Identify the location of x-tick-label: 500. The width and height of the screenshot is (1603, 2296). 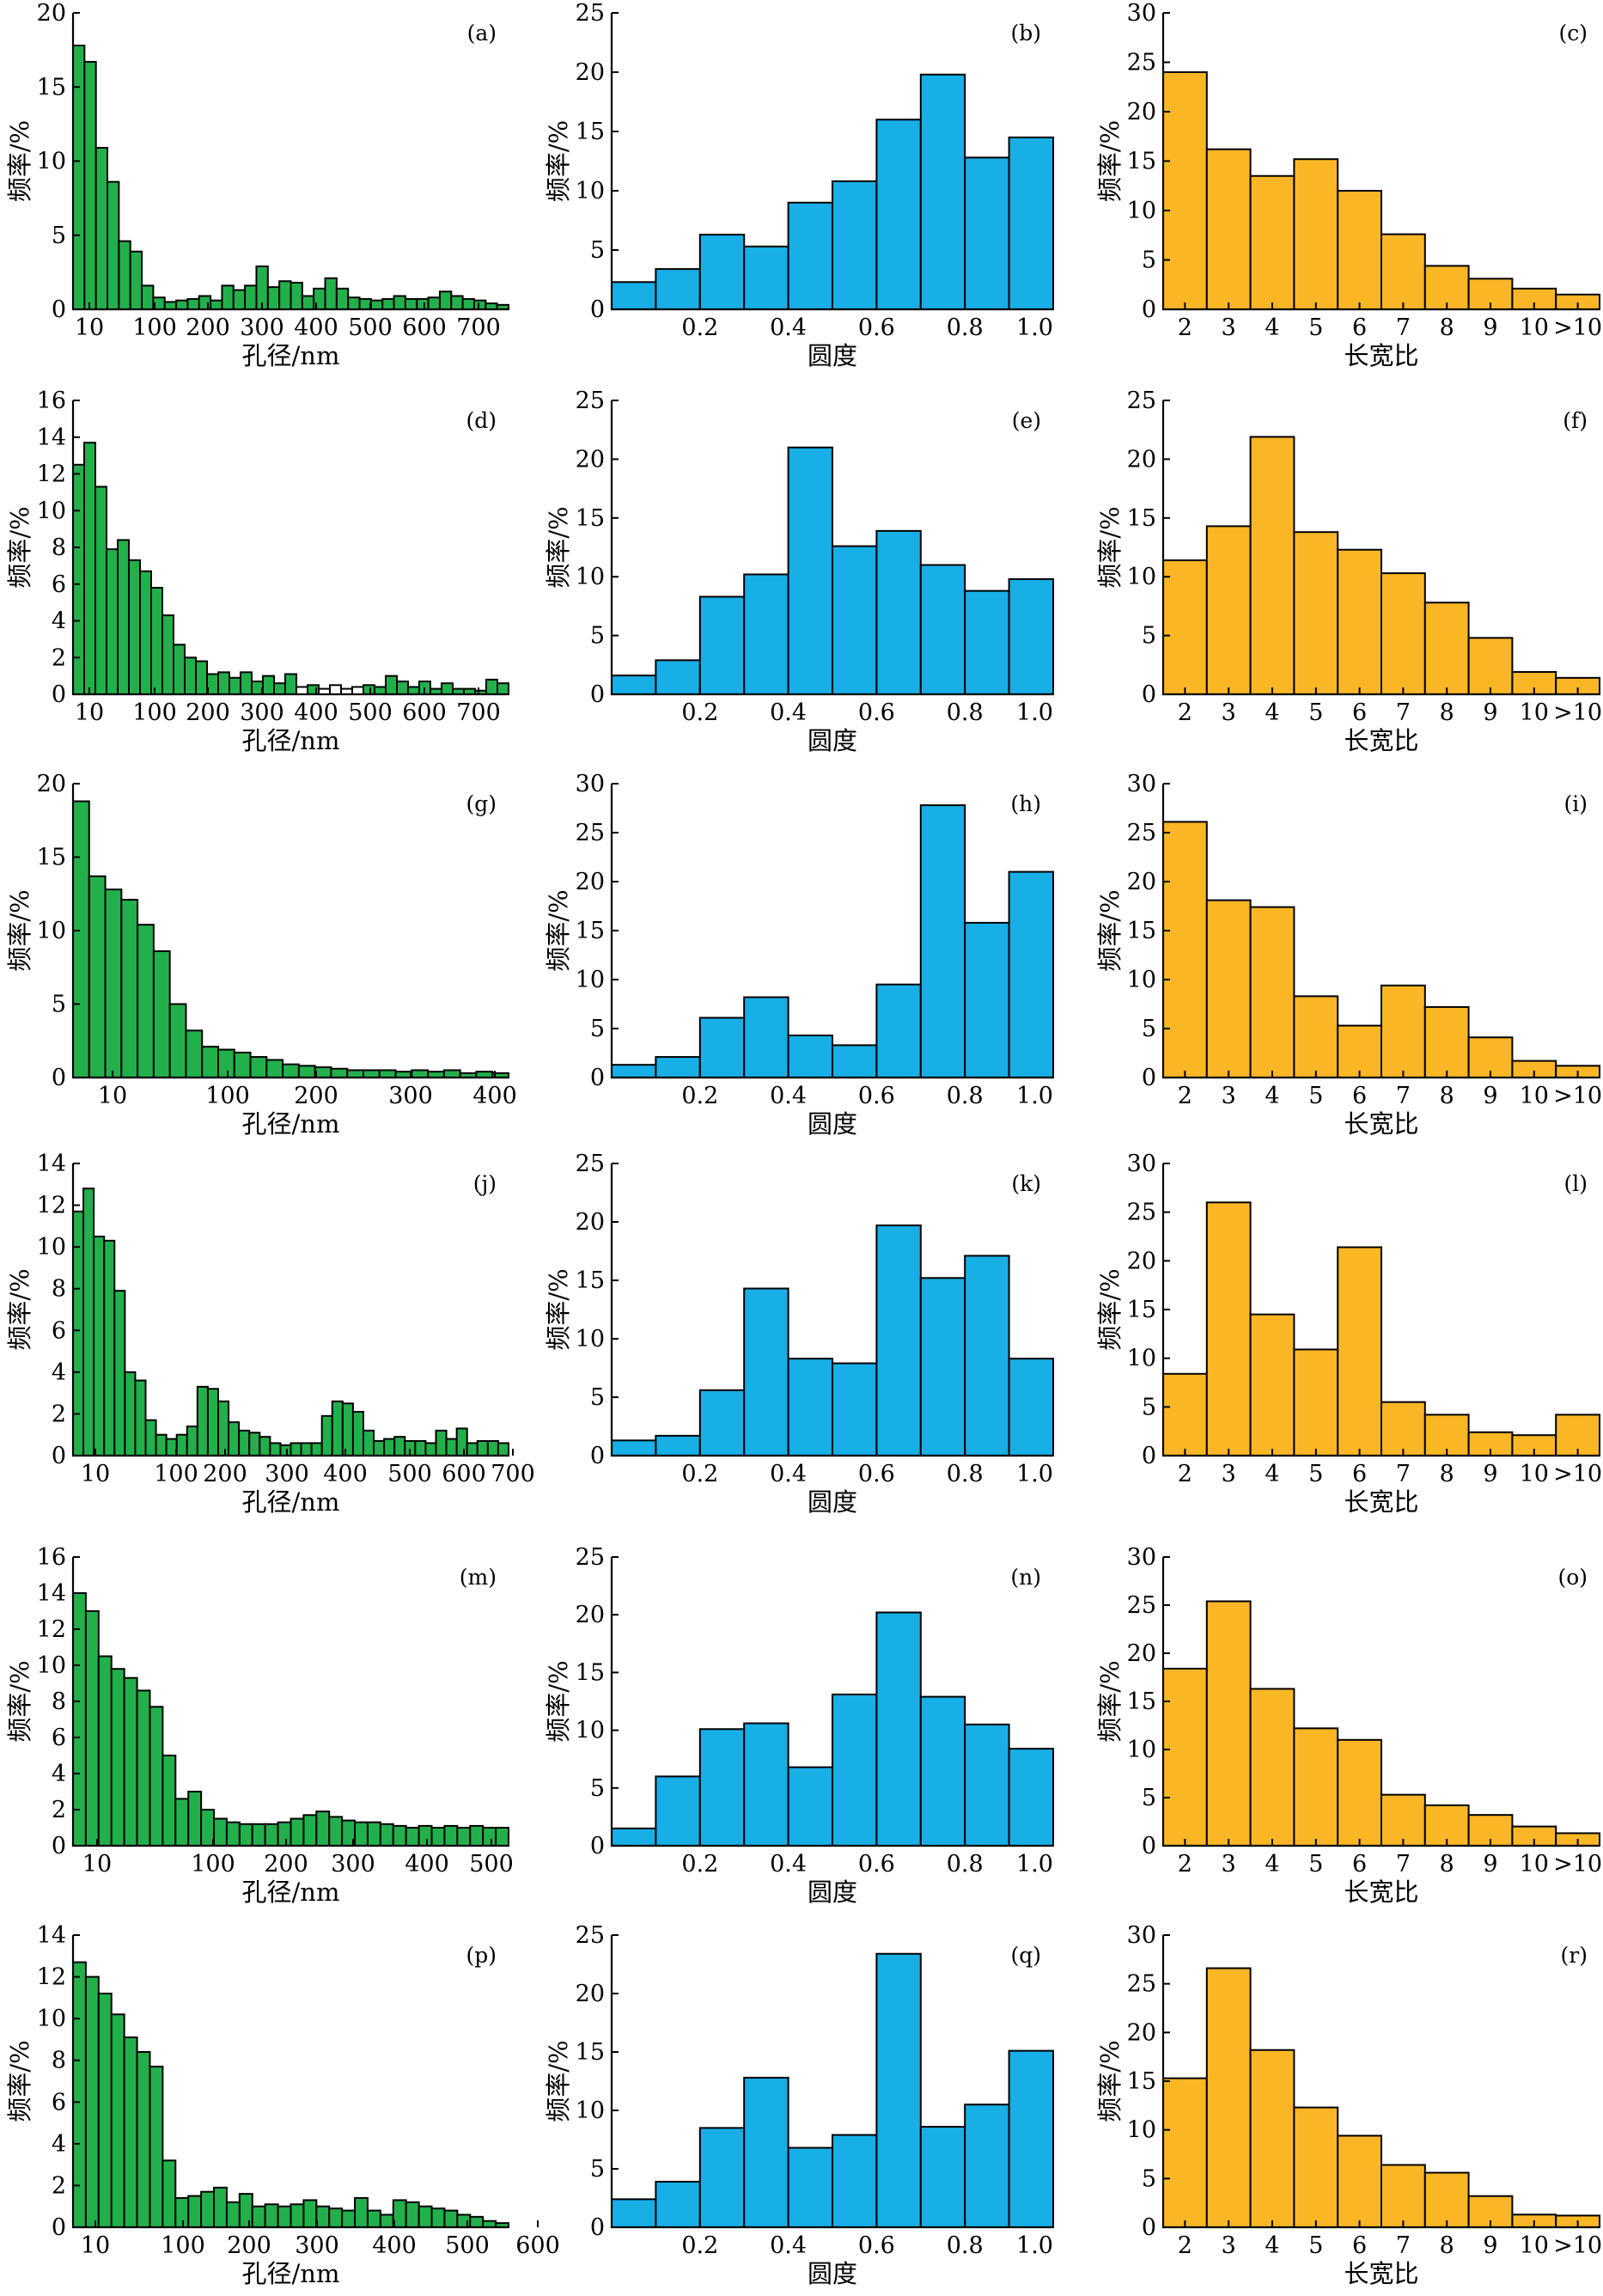
(491, 1864).